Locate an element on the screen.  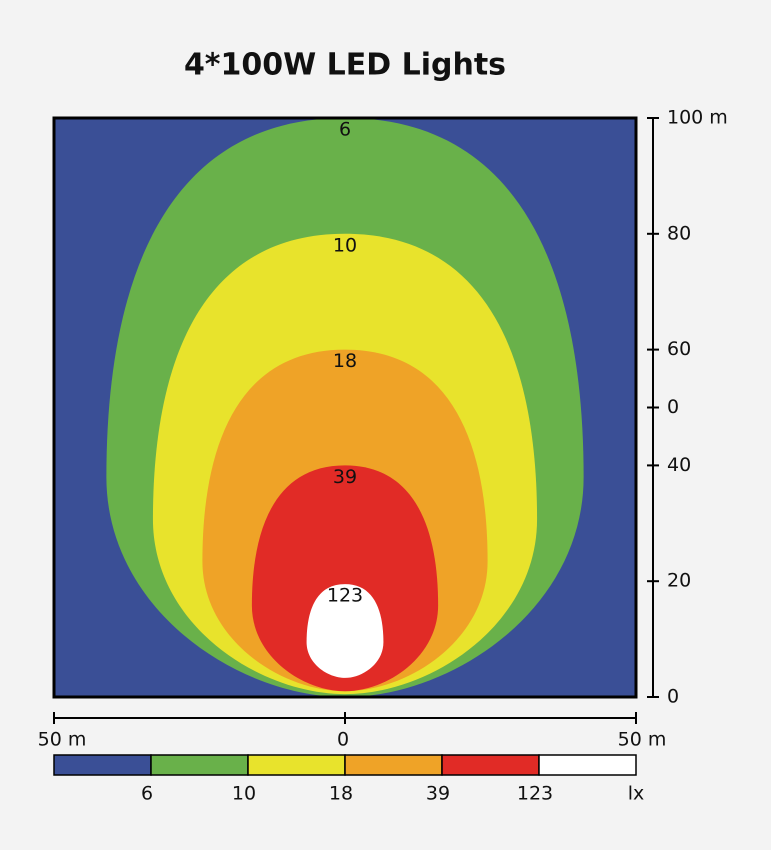
y-tick-label: 40 is located at coordinates (679, 465).